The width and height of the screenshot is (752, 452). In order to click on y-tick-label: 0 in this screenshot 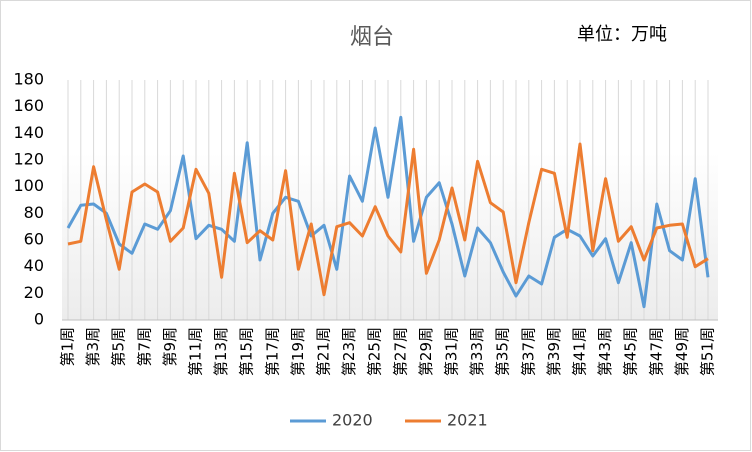, I will do `click(39, 319)`.